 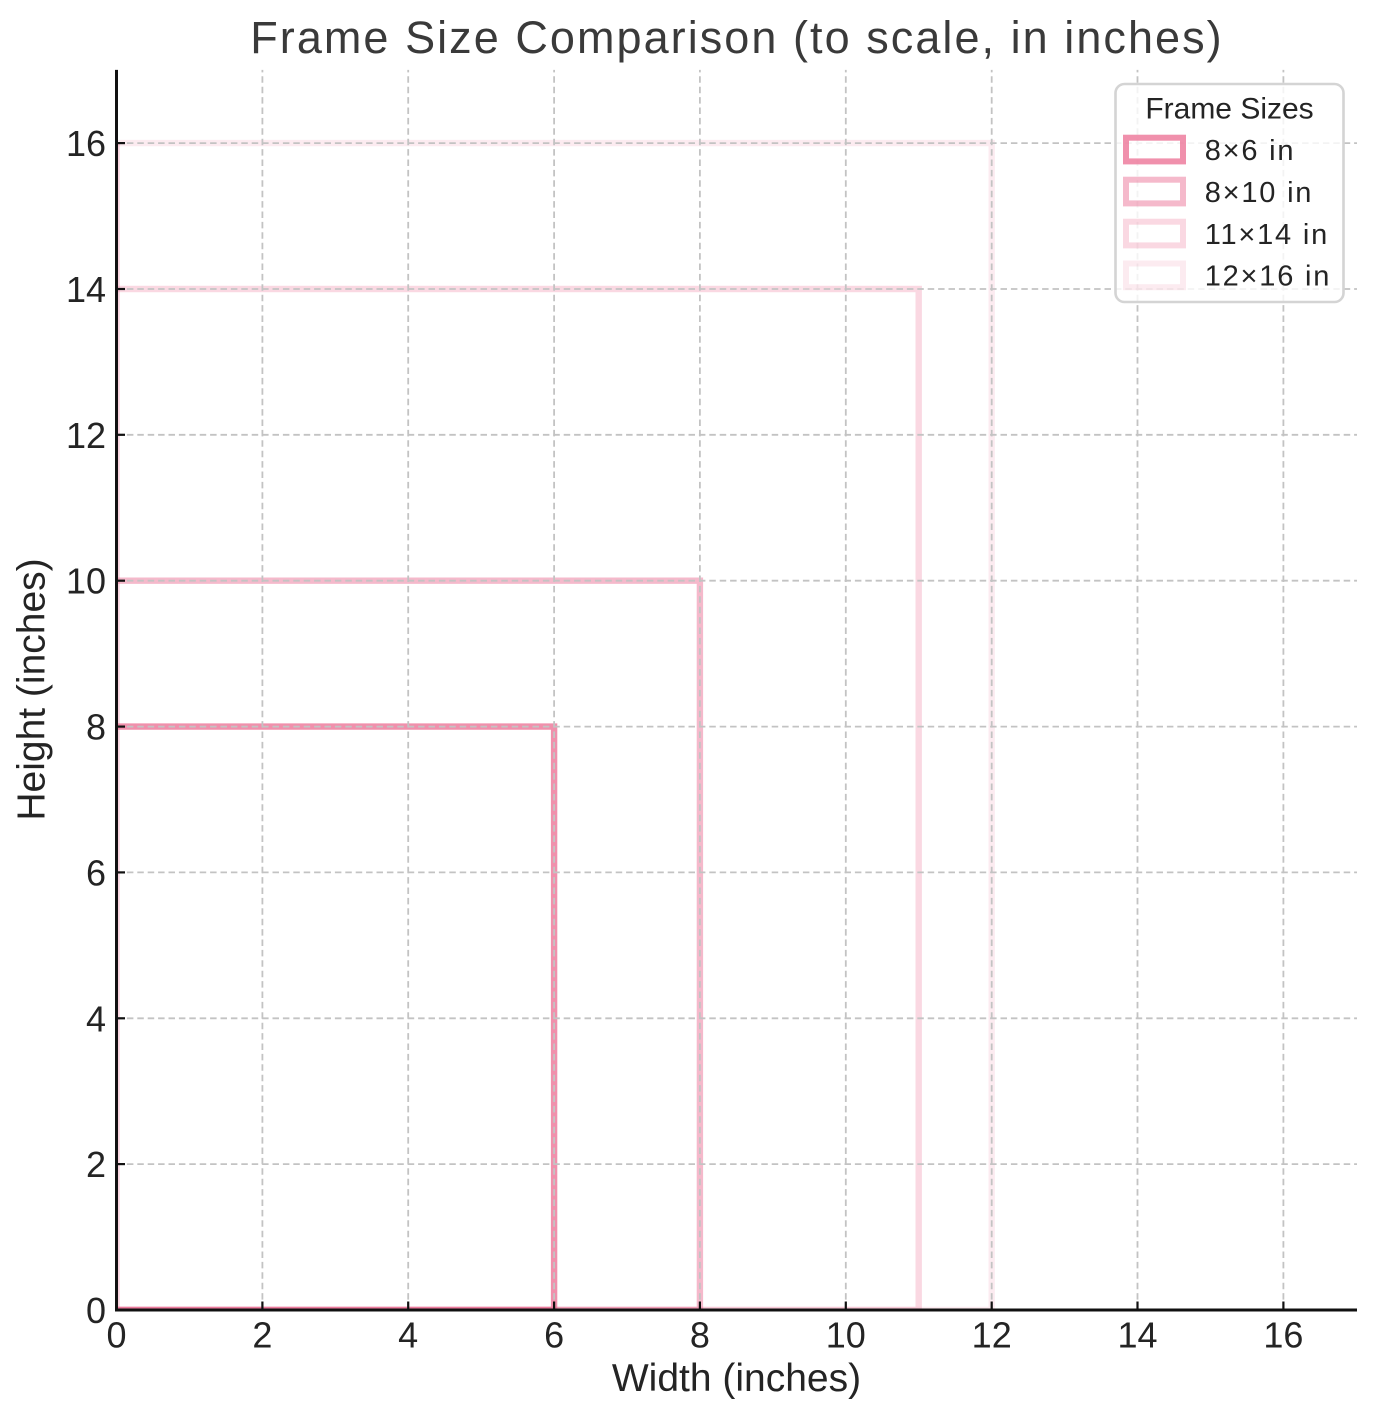 What do you see at coordinates (1267, 235) in the screenshot?
I see `svg-text: 11×14 in` at bounding box center [1267, 235].